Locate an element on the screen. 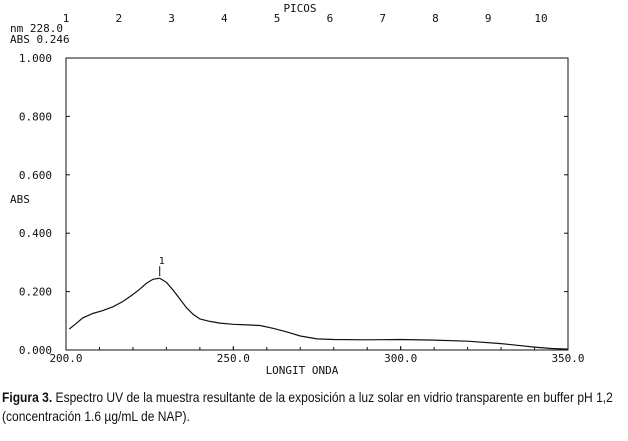 The height and width of the screenshot is (441, 628). y-axis-label: ABS is located at coordinates (20, 199).